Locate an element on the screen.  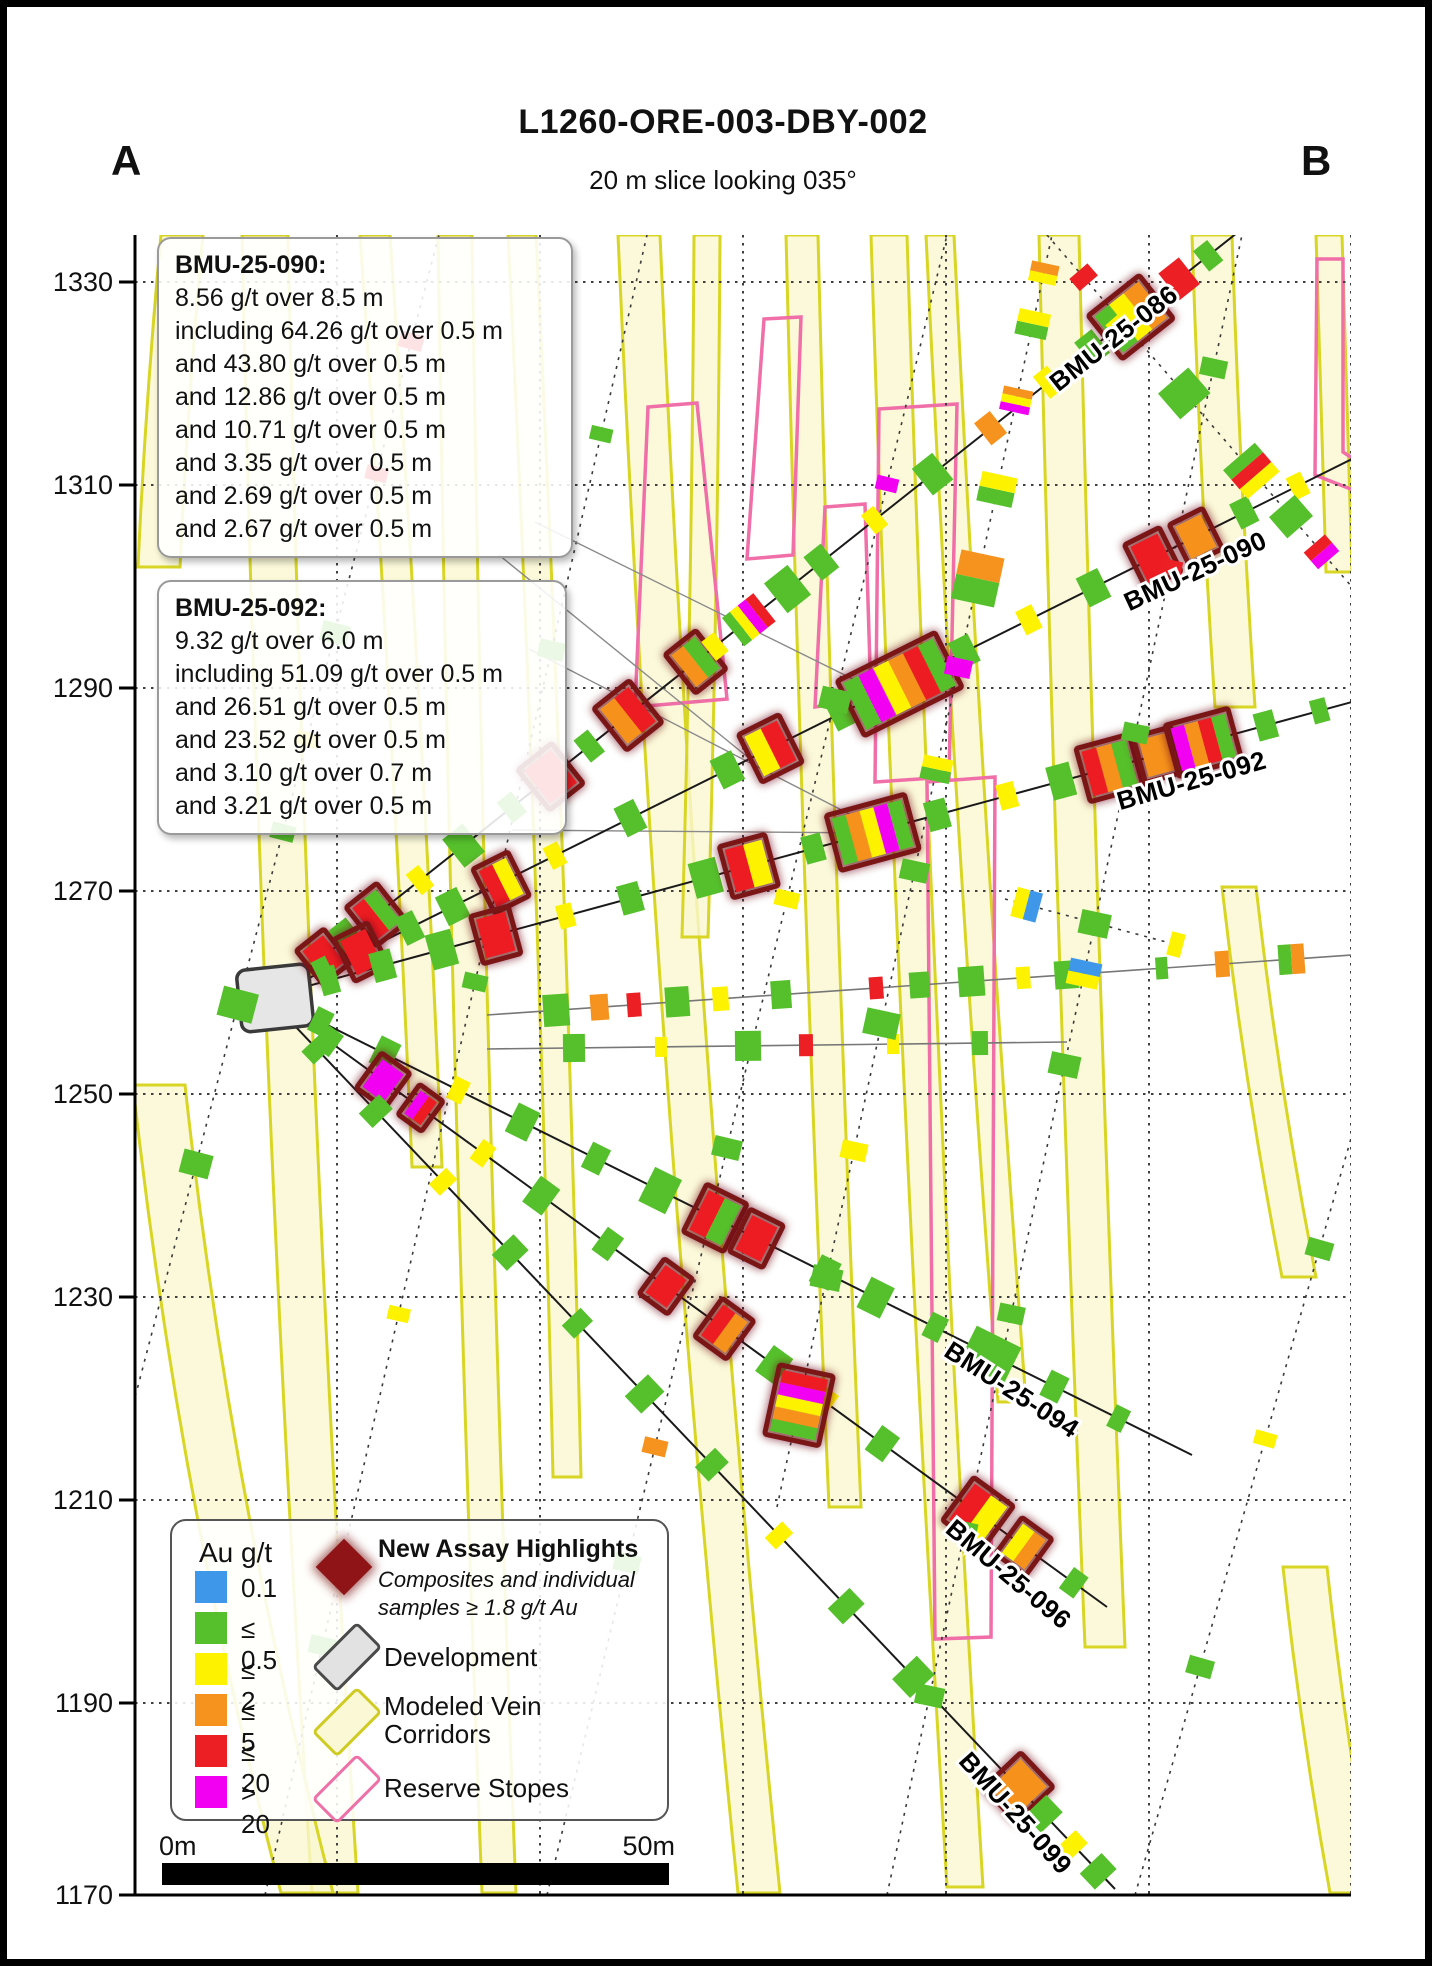
y-axis-tick-label: 1290 is located at coordinates (83, 688).